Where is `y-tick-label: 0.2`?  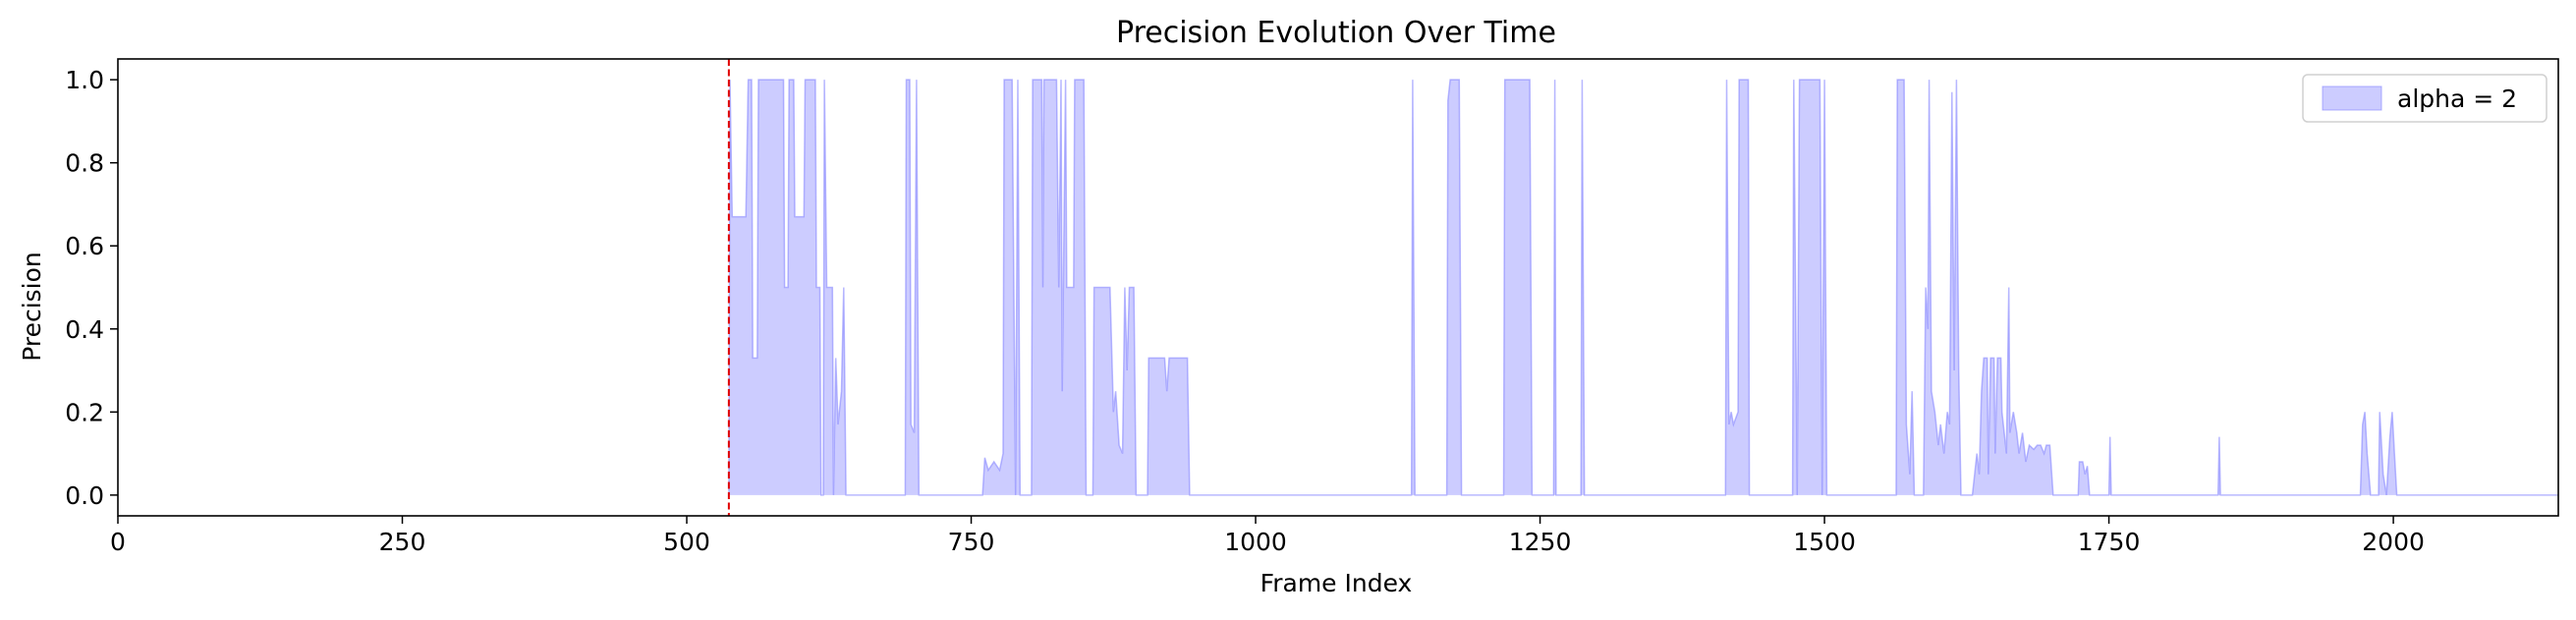 y-tick-label: 0.2 is located at coordinates (84, 412).